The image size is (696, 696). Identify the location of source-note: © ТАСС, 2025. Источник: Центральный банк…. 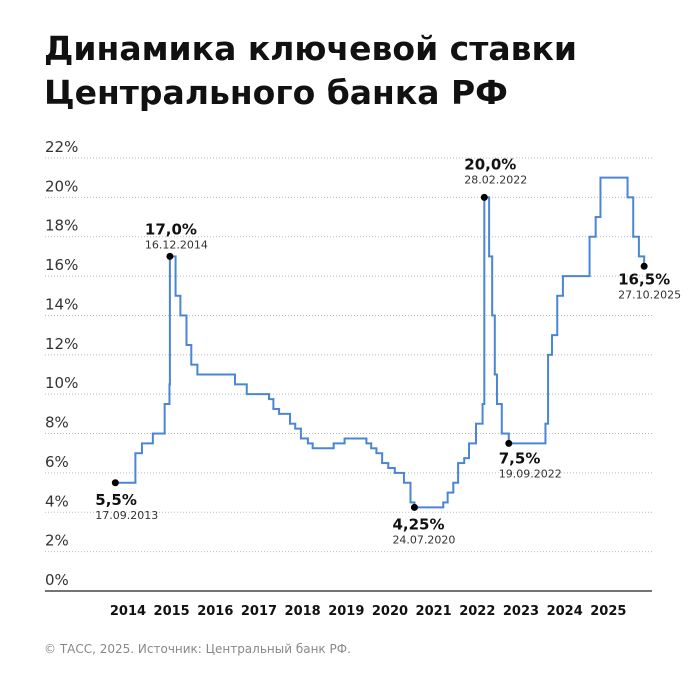
(197, 649).